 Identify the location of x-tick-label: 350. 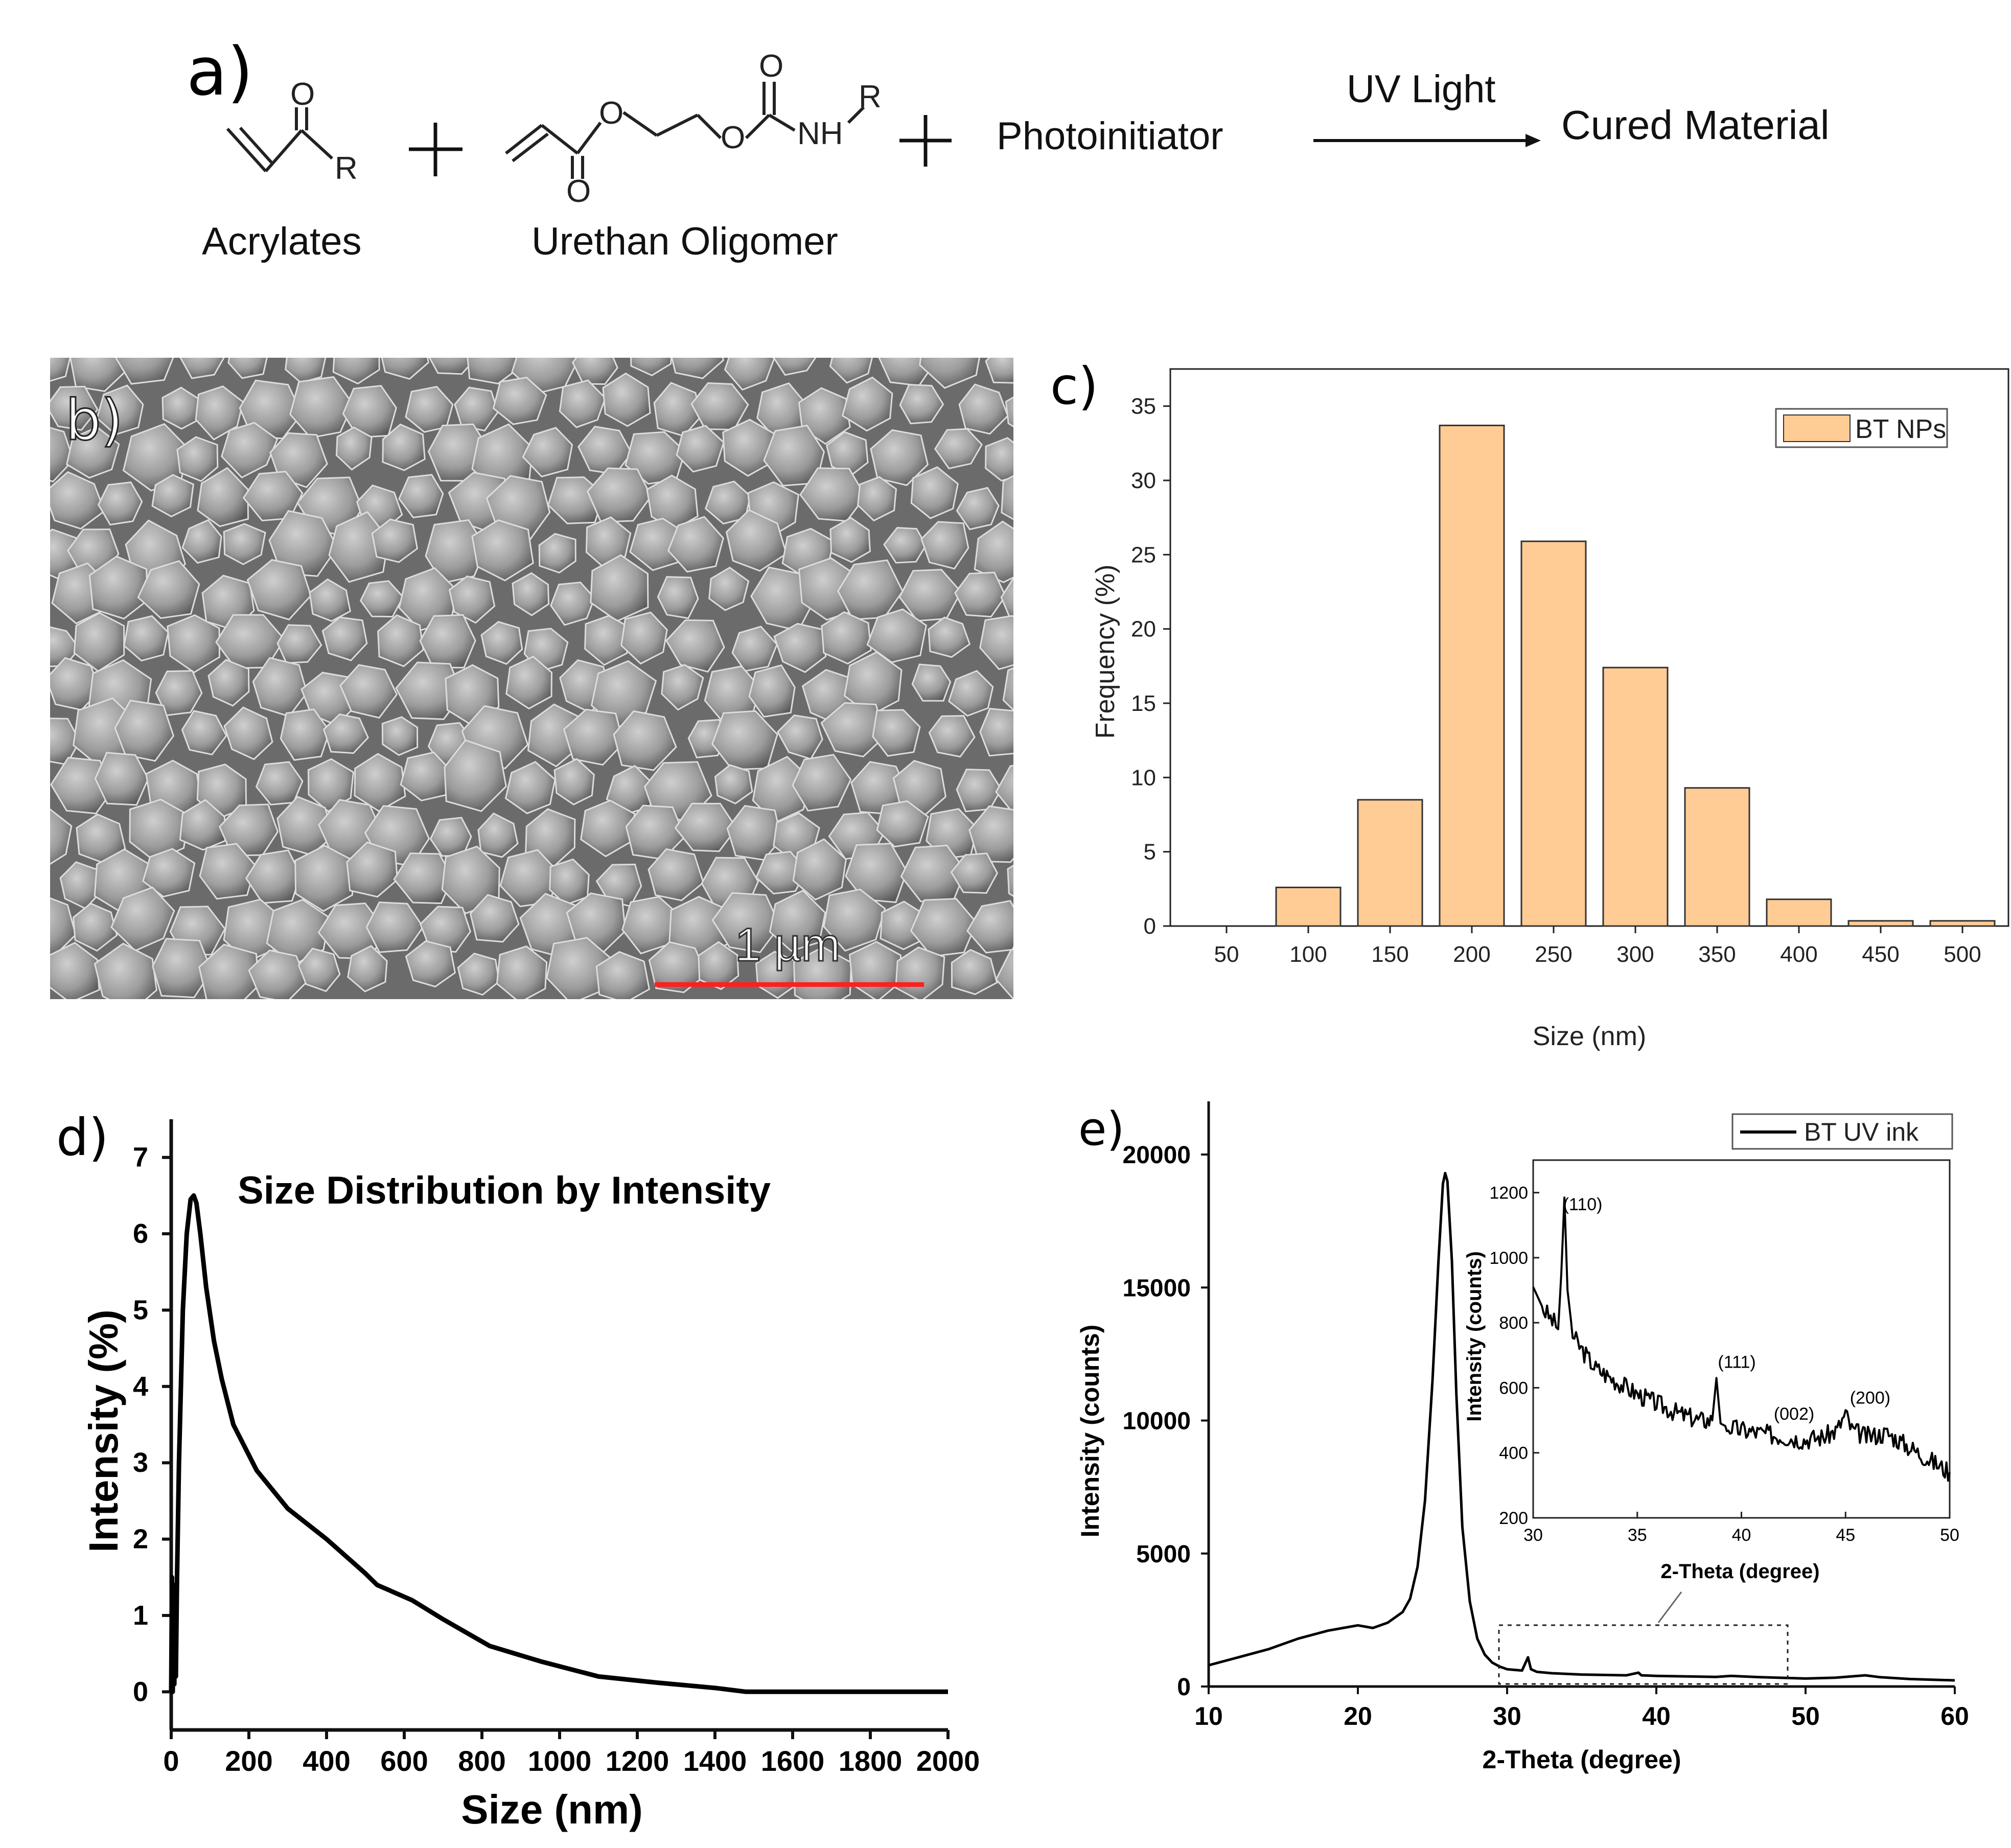
(1717, 954).